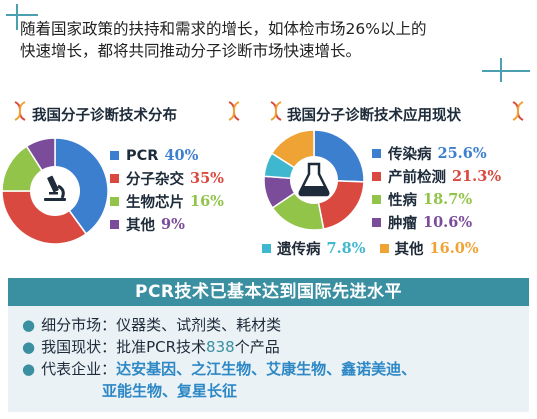 This screenshot has height=419, width=537. I want to click on bullet-companies: ● 代表企业： 达安基因、之江生物、艾康生物、鑫诺美迪、, so click(219, 369).